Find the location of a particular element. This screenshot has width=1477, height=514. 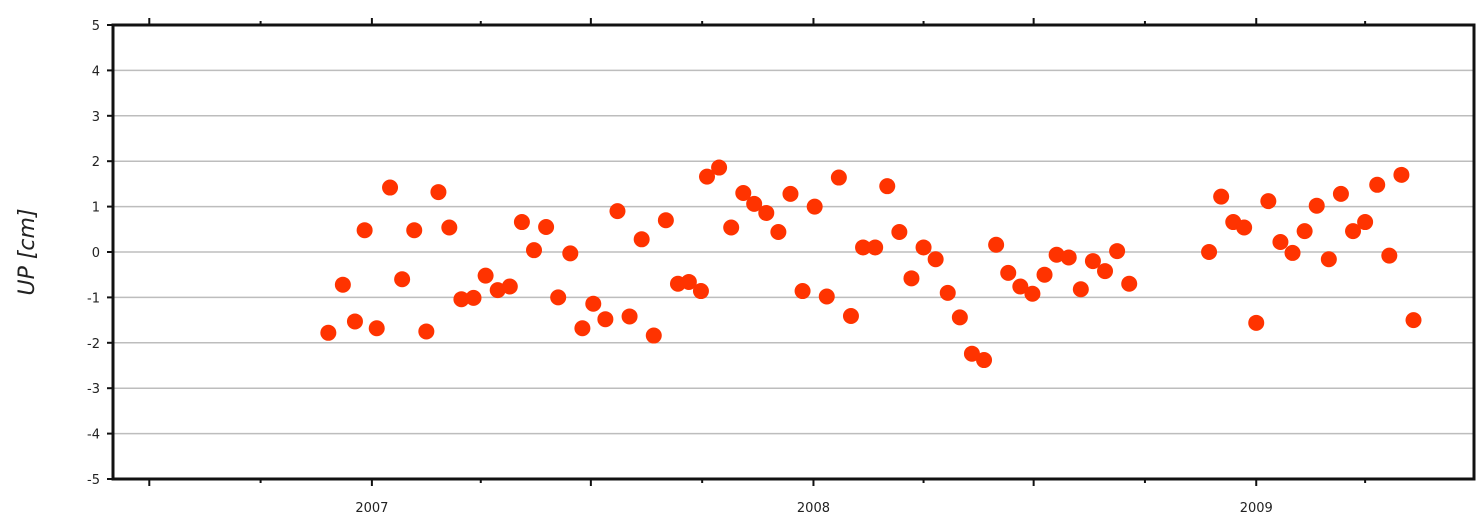

y-tick-label: 4 is located at coordinates (96, 71).